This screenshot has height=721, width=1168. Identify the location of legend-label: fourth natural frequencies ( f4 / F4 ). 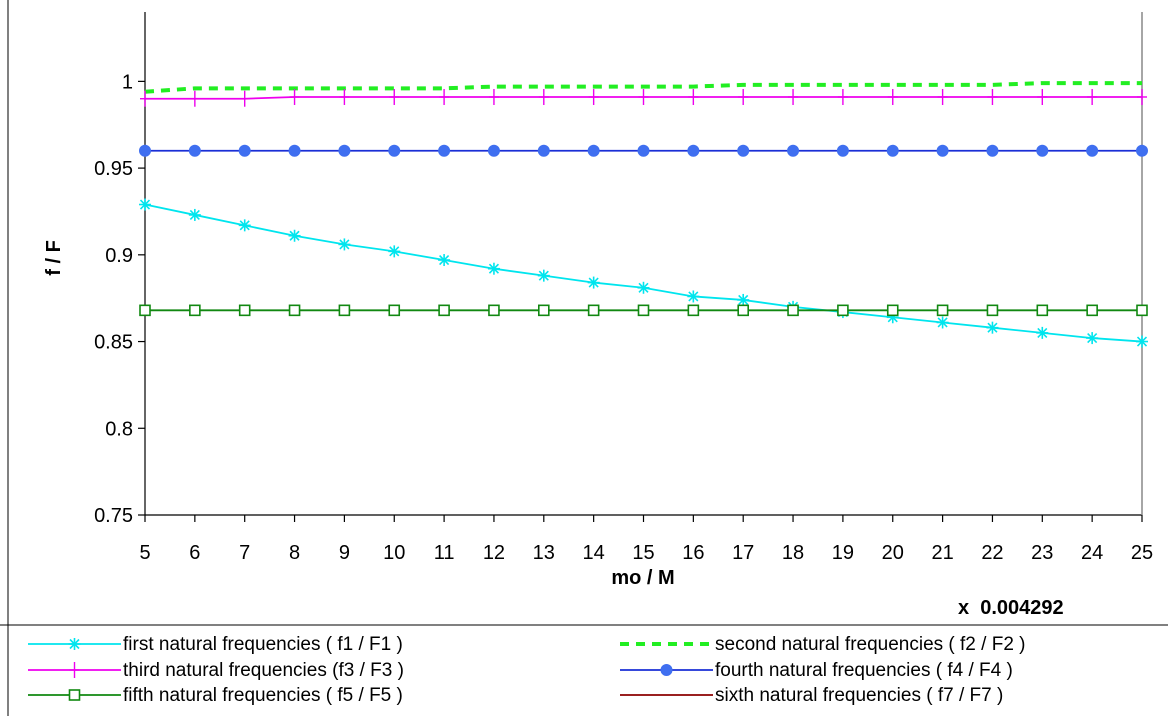
(864, 670).